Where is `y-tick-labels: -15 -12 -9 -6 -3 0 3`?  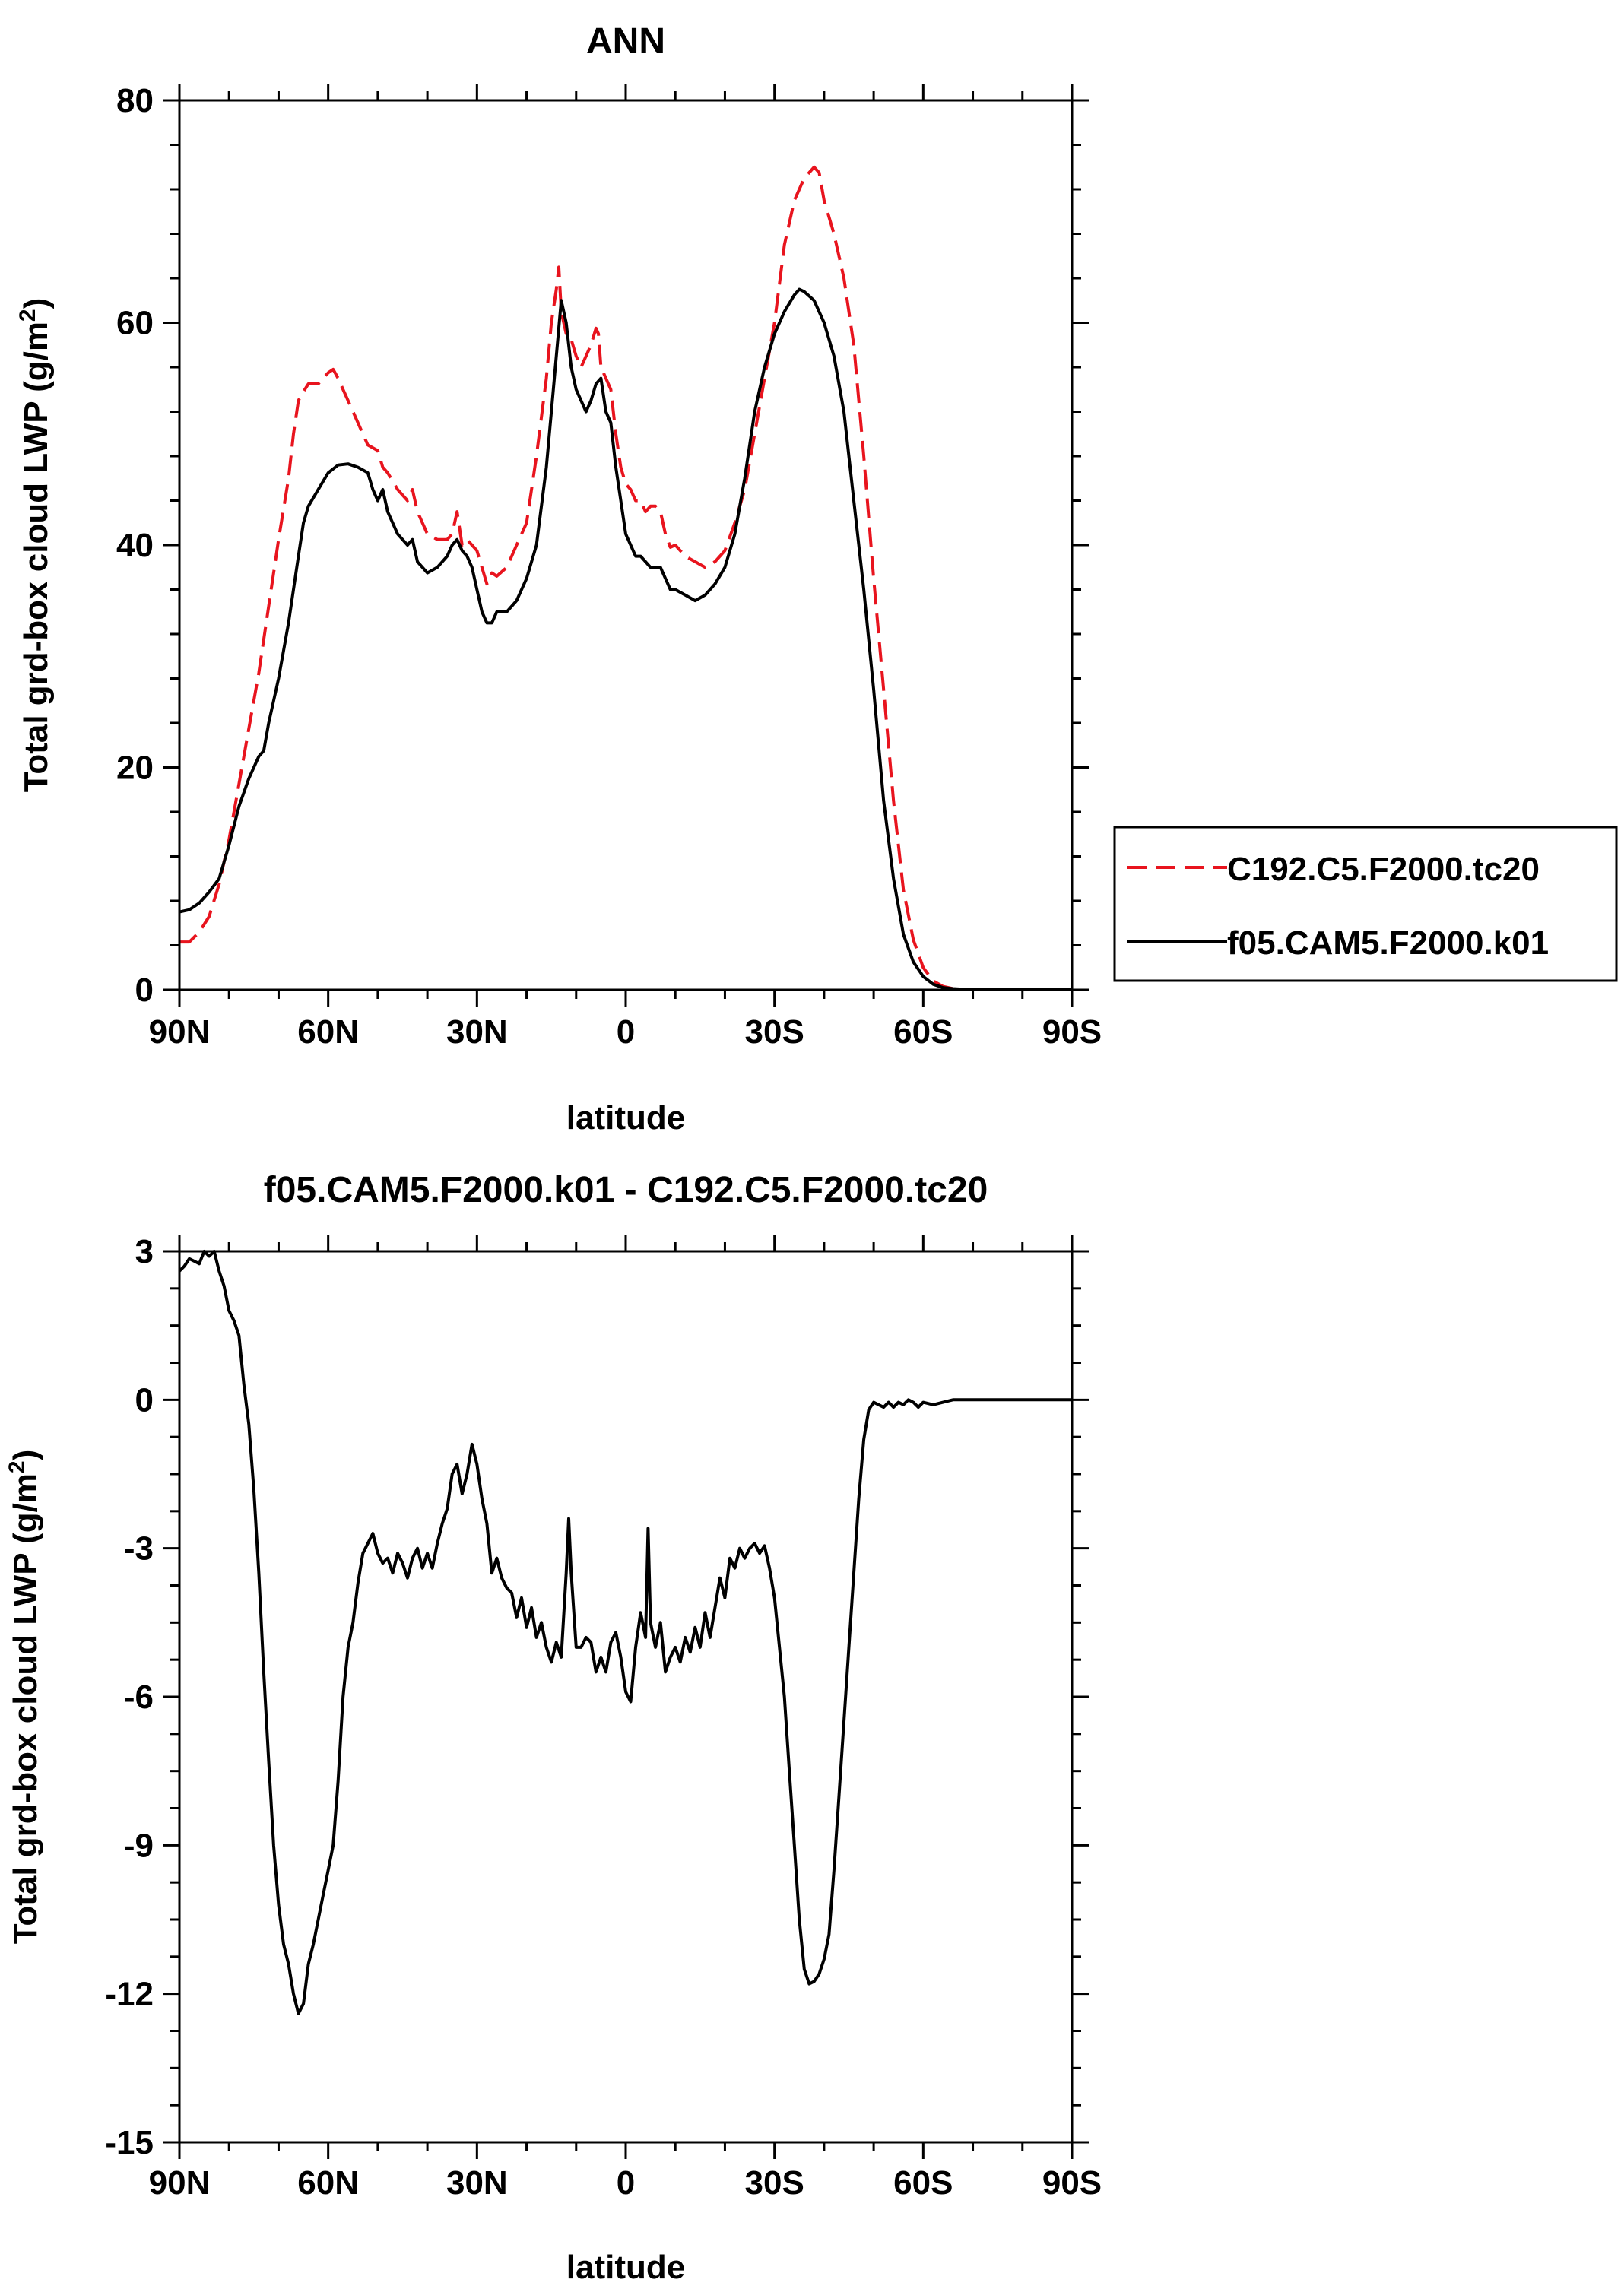
y-tick-labels: -15 -12 -9 -6 -3 0 3 is located at coordinates (129, 1697).